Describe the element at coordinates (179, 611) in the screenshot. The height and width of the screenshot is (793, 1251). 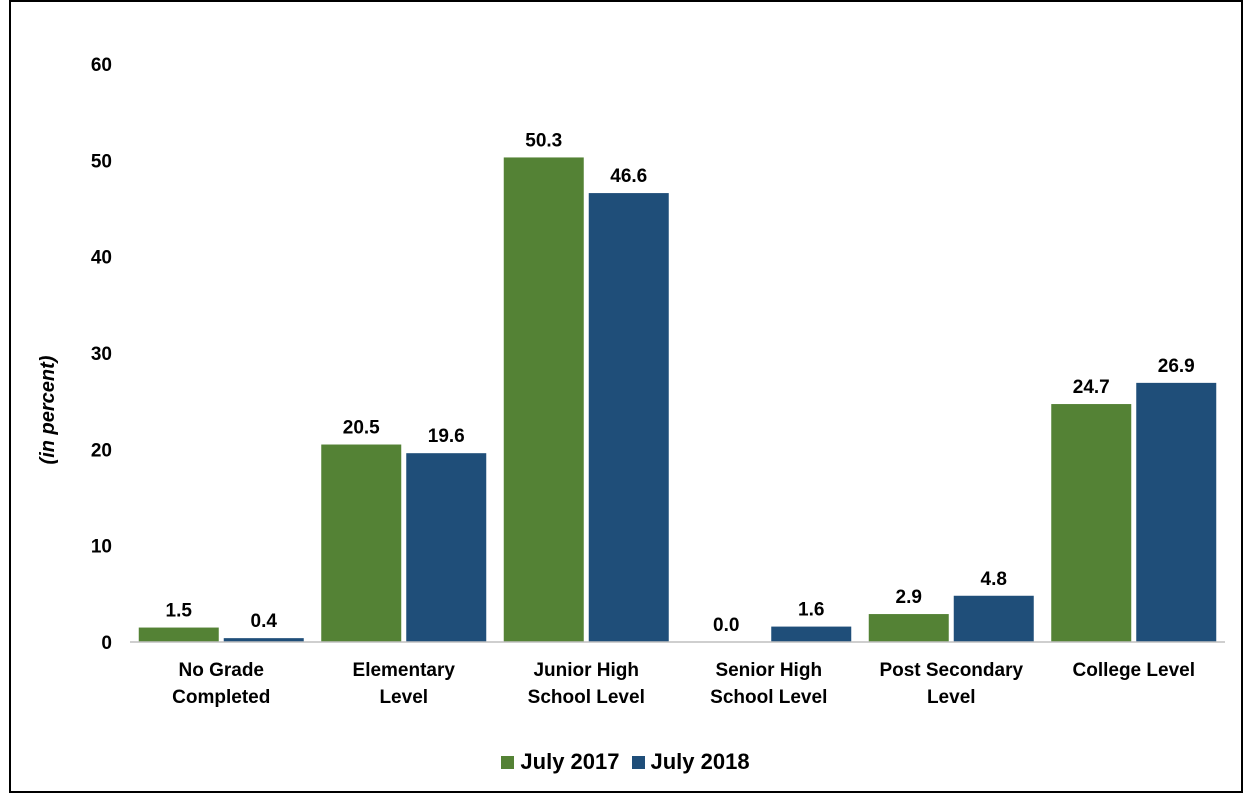
I see `data-label: 1.5` at that location.